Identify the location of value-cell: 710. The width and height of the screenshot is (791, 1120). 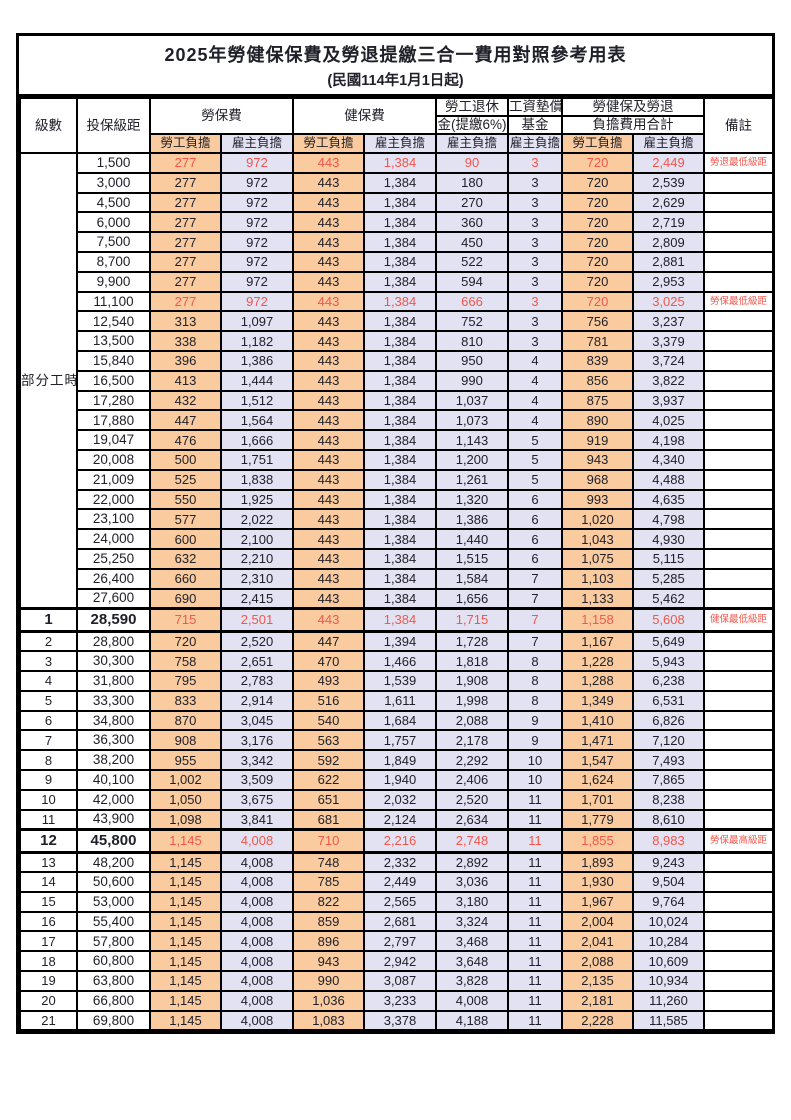
(328, 840).